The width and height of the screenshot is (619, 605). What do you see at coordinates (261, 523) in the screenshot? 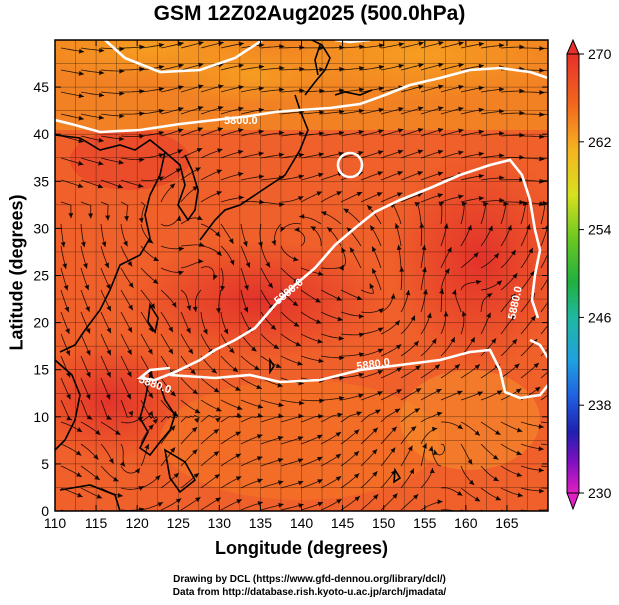
I see `x-tick-label: 135` at bounding box center [261, 523].